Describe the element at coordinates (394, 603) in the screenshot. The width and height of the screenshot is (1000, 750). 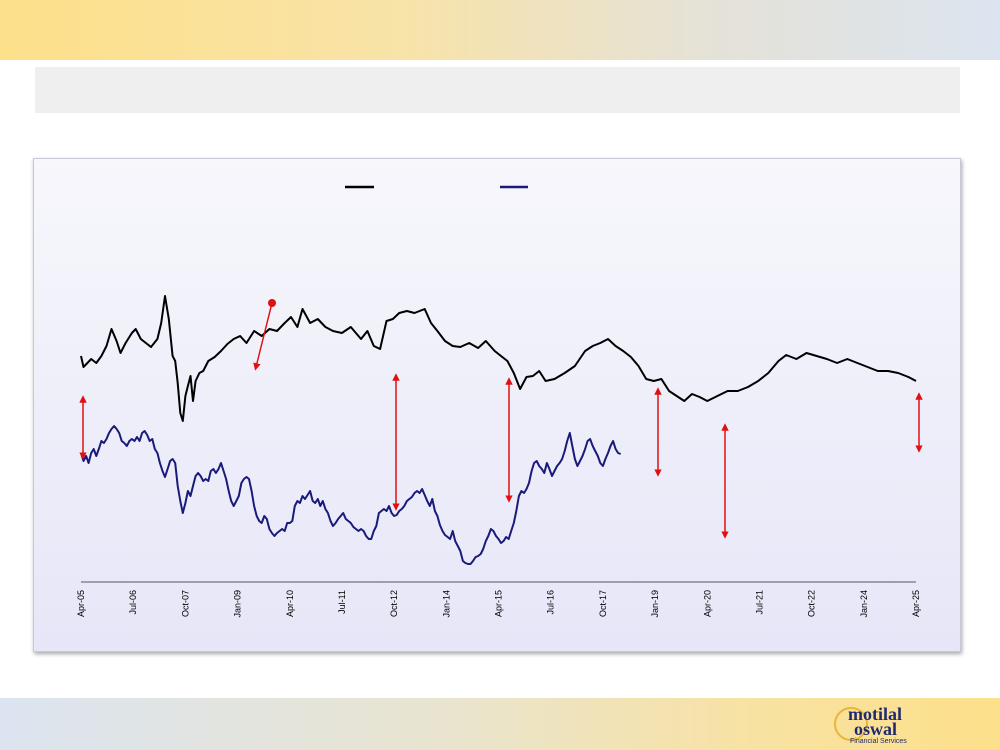
I see `x-tick-label: Oct-12` at that location.